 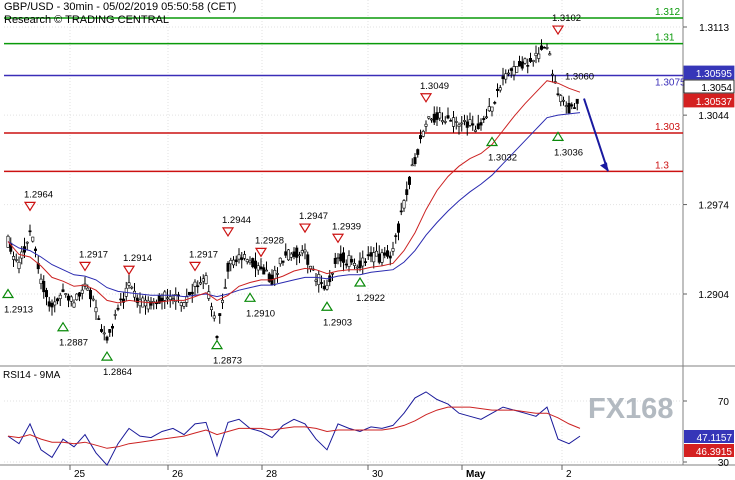 What do you see at coordinates (631, 409) in the screenshot?
I see `fx168-watermark: FX168` at bounding box center [631, 409].